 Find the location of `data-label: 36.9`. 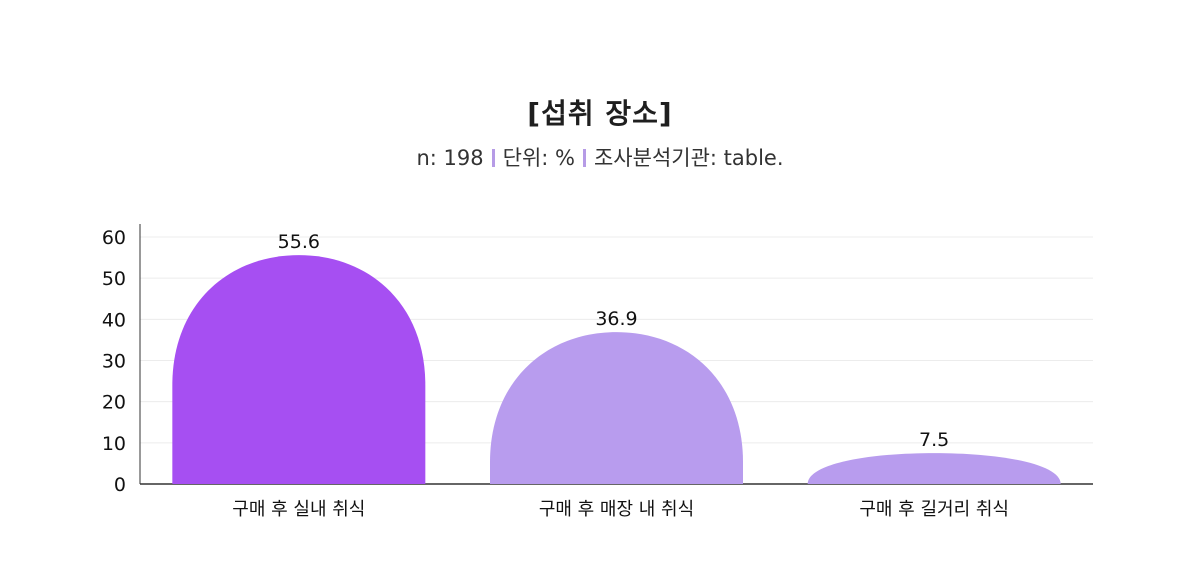

data-label: 36.9 is located at coordinates (616, 319).